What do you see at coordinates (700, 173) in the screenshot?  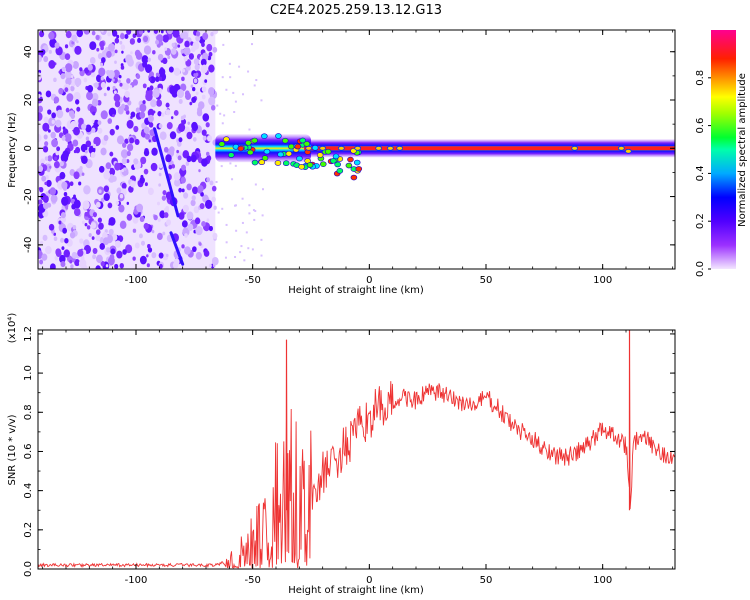 I see `colorbar-tick-label: 0.4` at bounding box center [700, 173].